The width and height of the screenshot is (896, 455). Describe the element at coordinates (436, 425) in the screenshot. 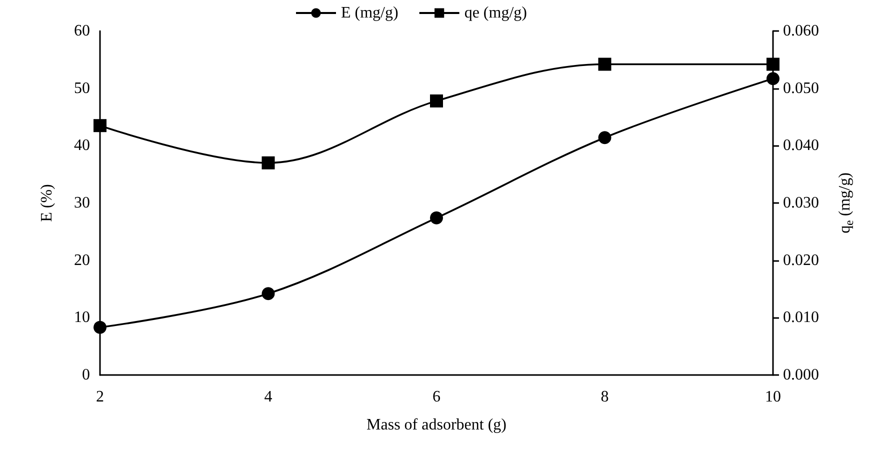

I see `x-axis-title: Mass of adsorbent (g)` at that location.